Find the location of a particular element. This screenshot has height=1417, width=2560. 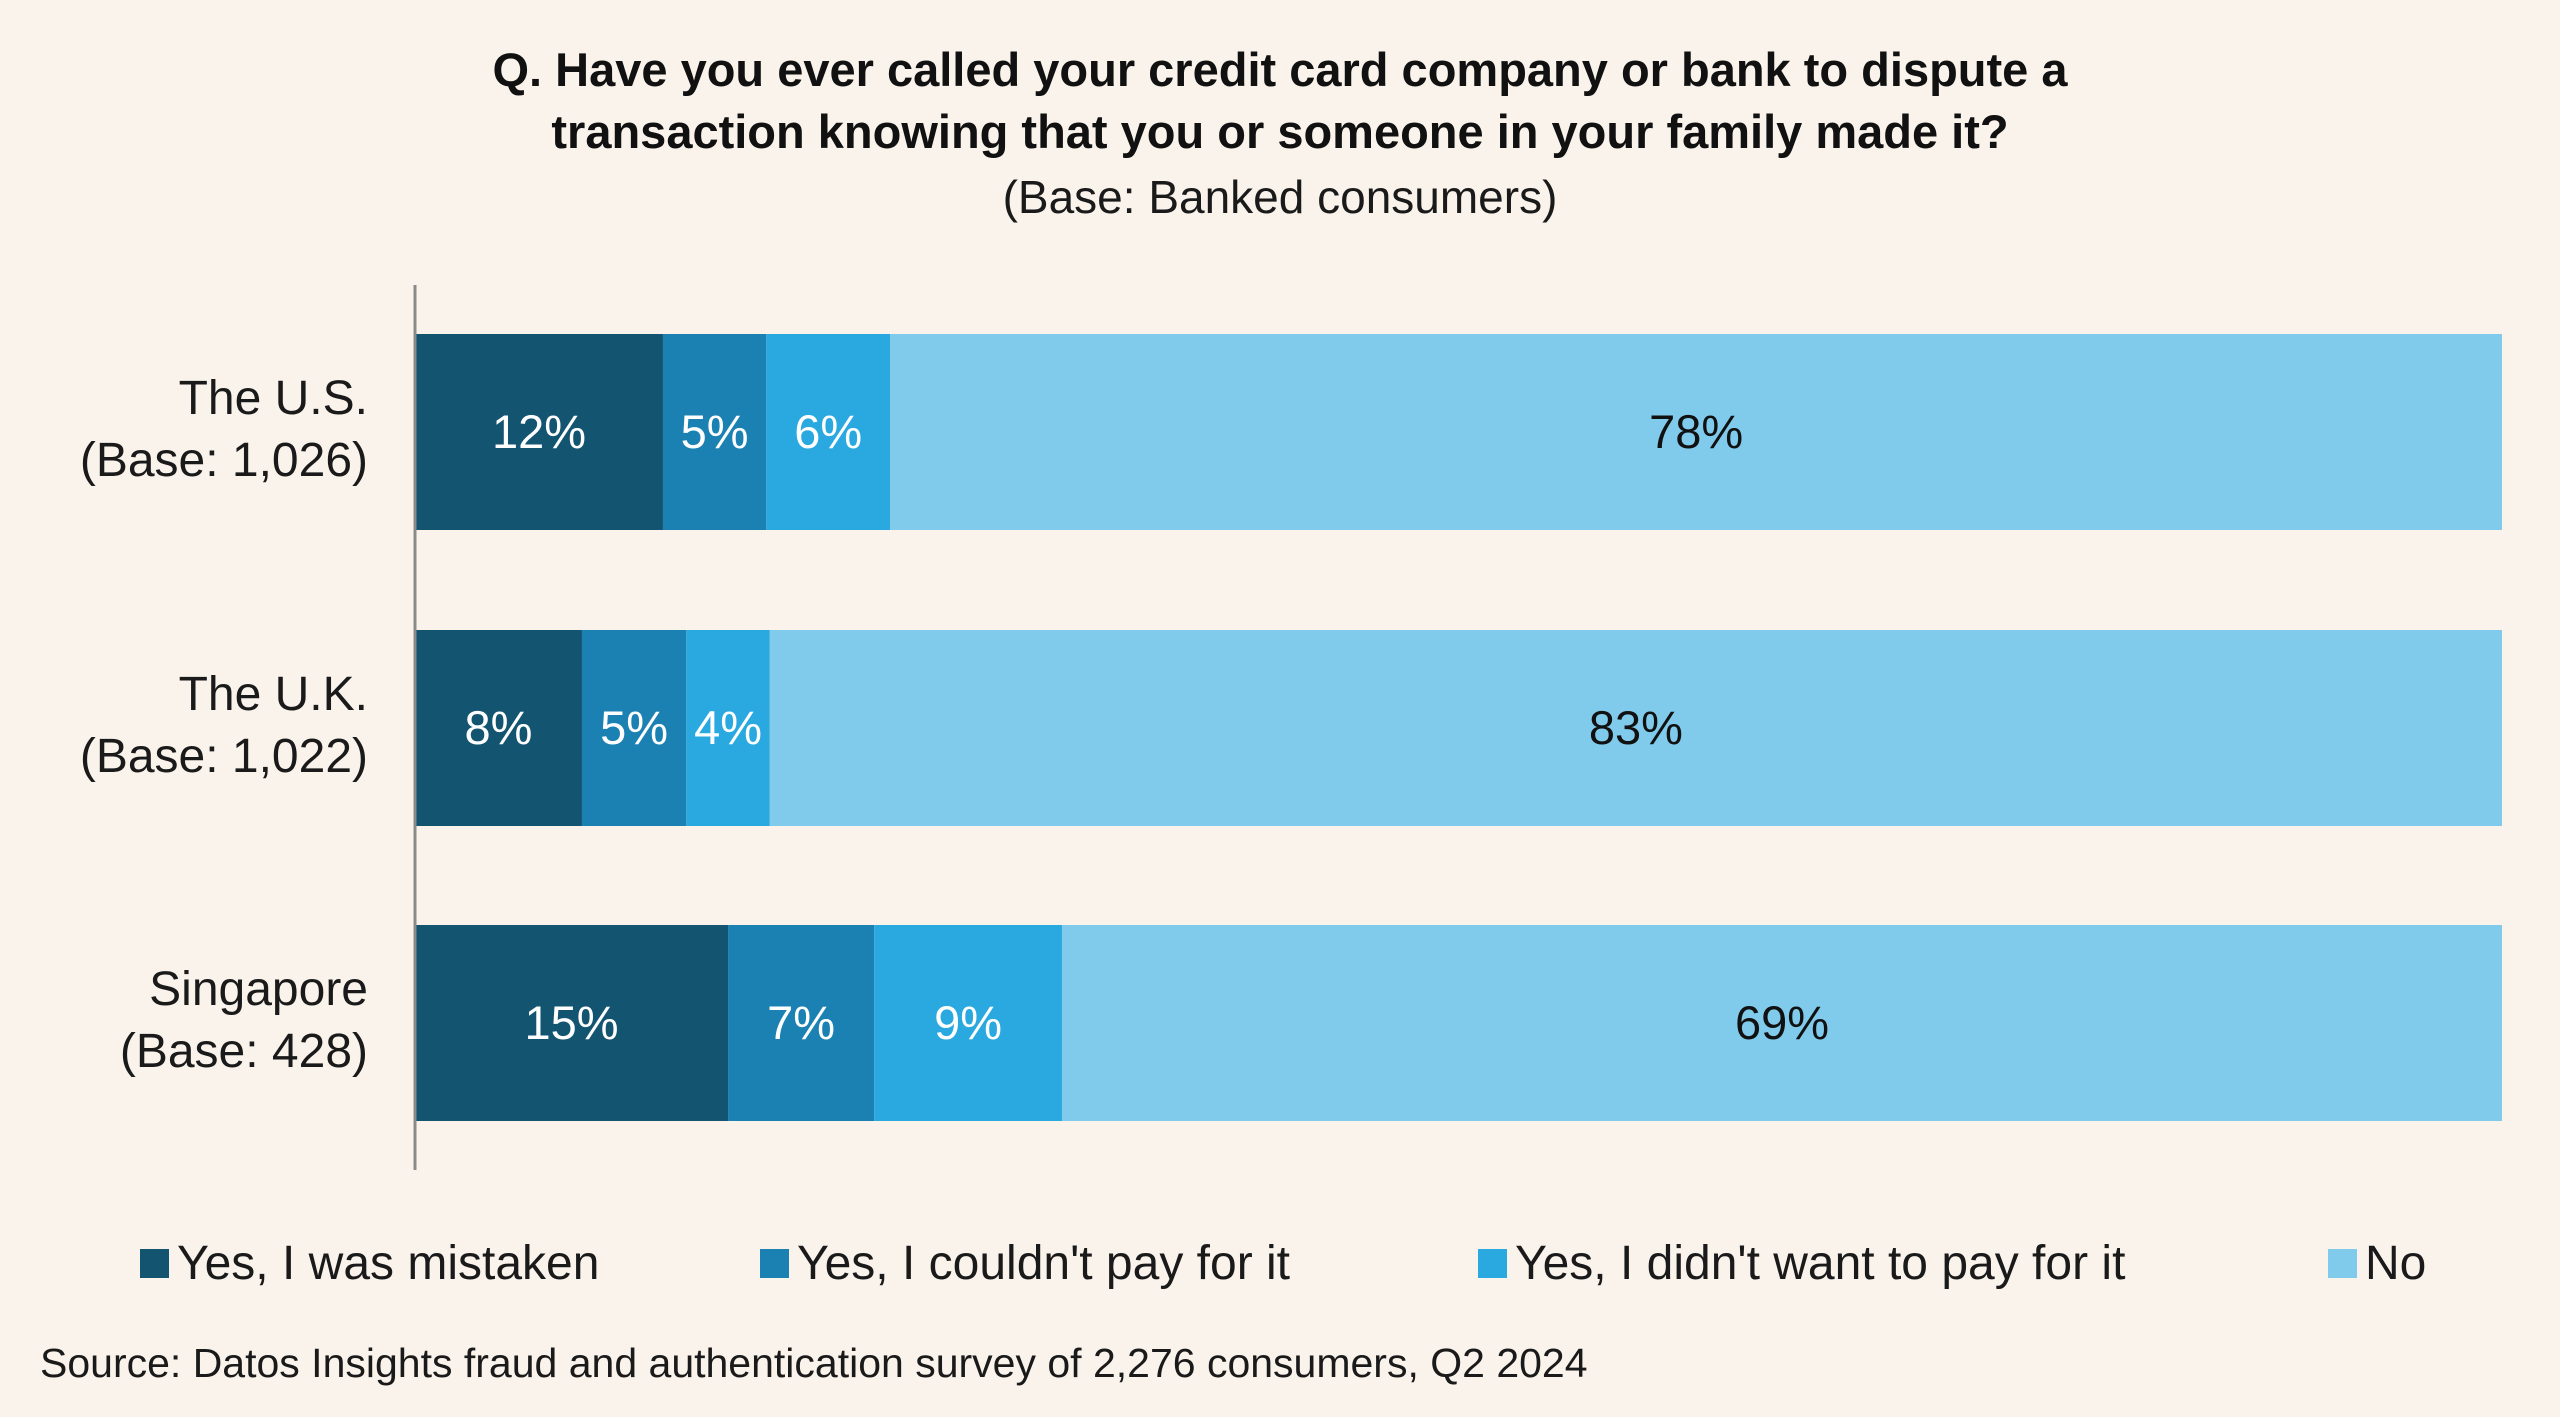

legend-item: No is located at coordinates (2377, 1263).